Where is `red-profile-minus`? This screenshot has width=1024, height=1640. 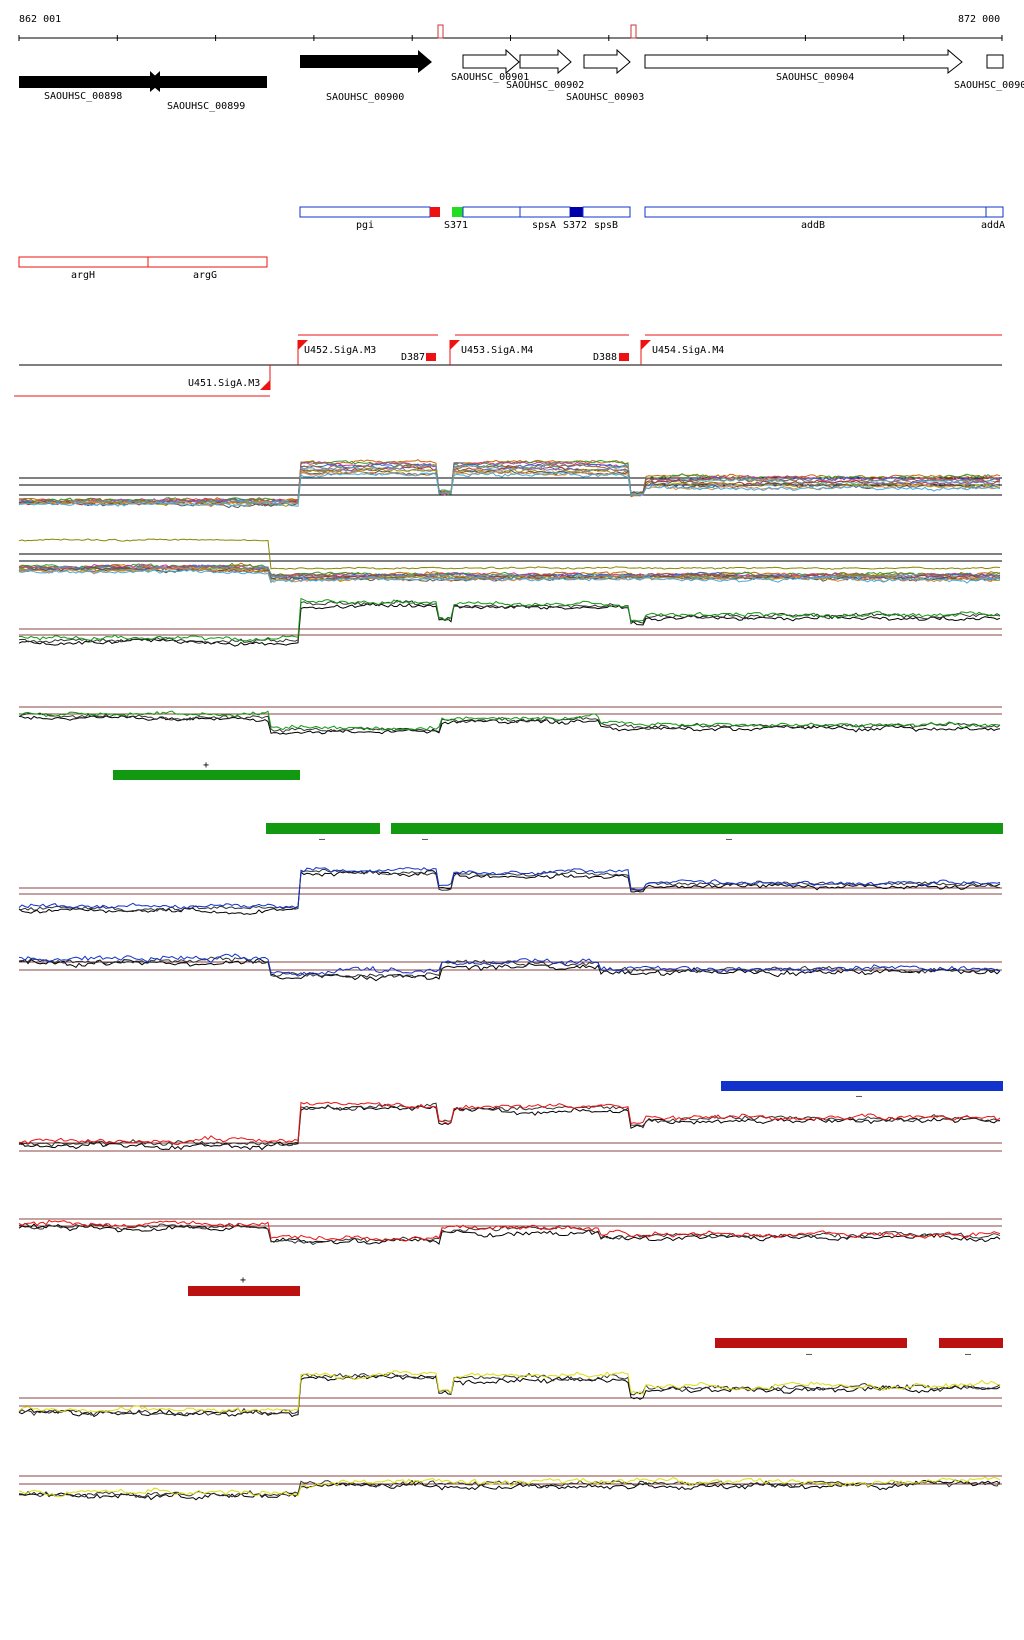
red-profile-minus is located at coordinates (510, 1232).